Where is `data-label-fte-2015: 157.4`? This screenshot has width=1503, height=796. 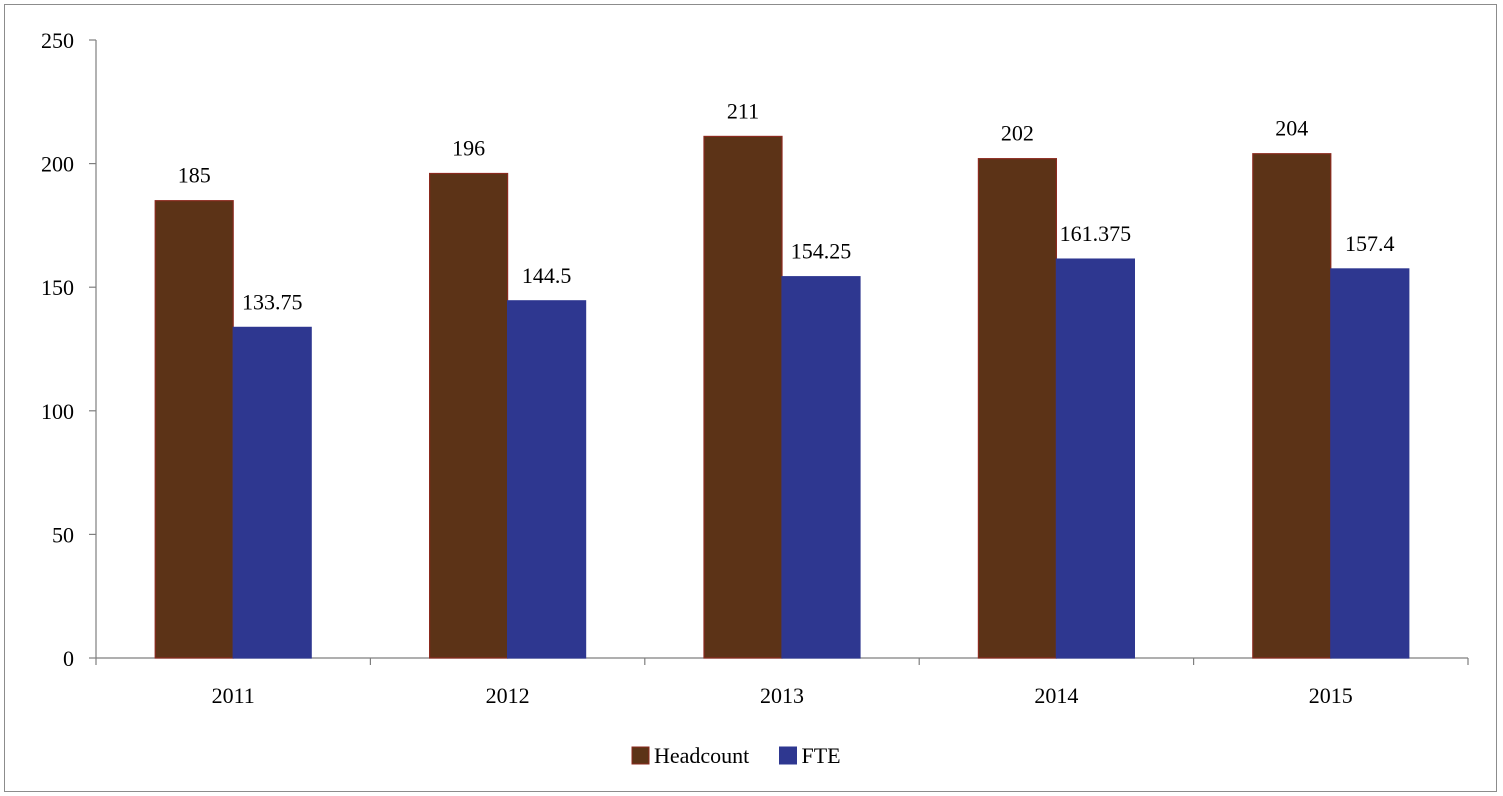
data-label-fte-2015: 157.4 is located at coordinates (1370, 243).